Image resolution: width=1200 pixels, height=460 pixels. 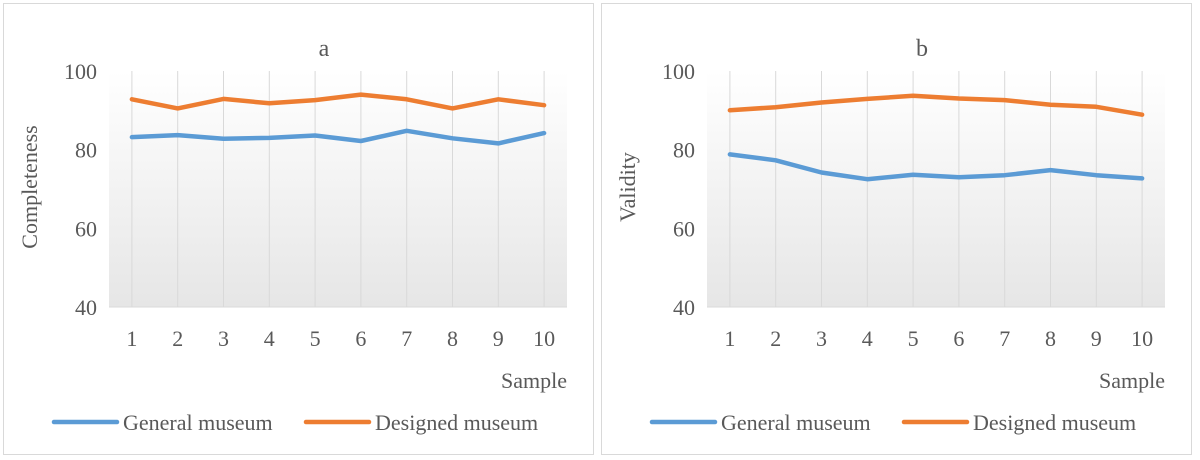 I want to click on chart-title-a: a, so click(x=324, y=49).